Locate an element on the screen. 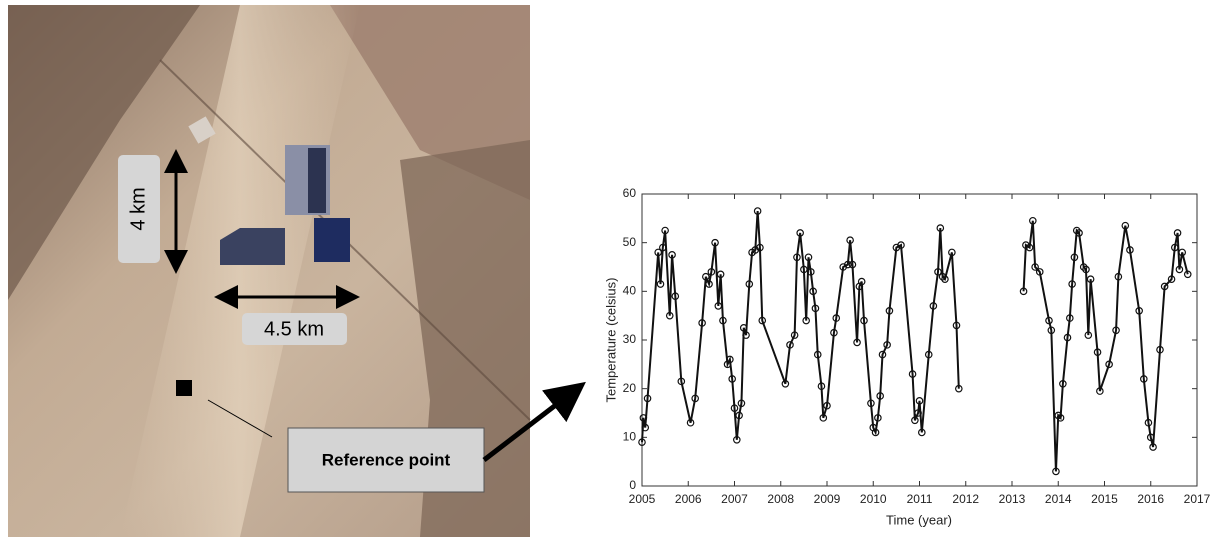 The height and width of the screenshot is (537, 1214). y-tick-label: 50 is located at coordinates (630, 242).